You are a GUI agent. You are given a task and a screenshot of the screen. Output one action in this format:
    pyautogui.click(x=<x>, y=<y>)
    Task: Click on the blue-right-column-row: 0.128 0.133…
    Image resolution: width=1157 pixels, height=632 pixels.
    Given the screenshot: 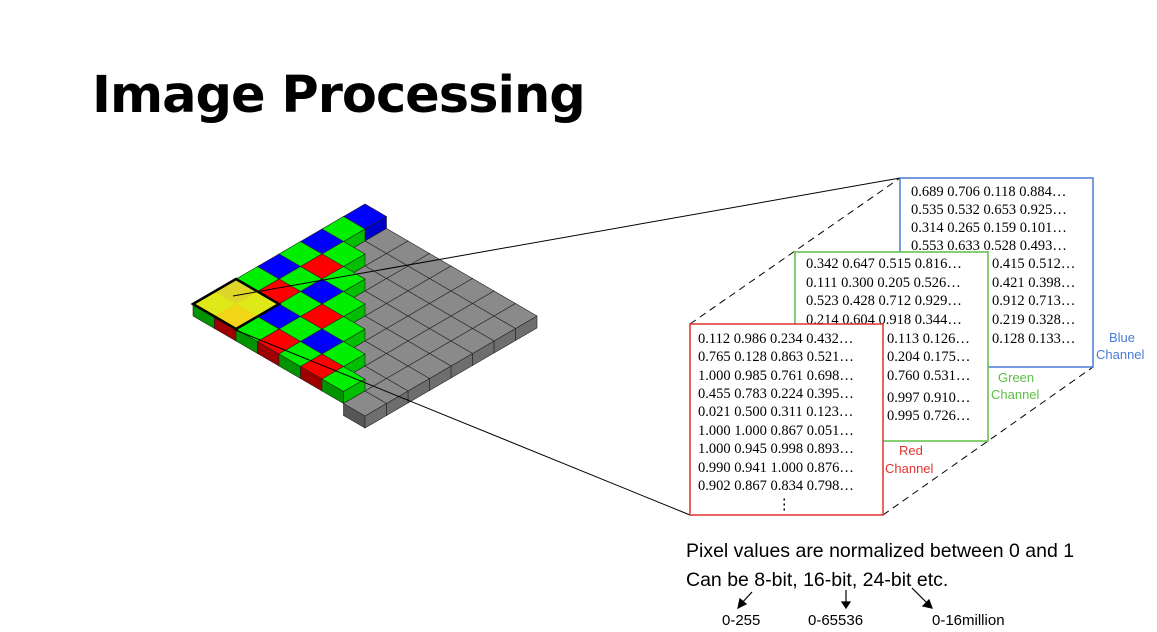 What is the action you would take?
    pyautogui.click(x=1033, y=339)
    